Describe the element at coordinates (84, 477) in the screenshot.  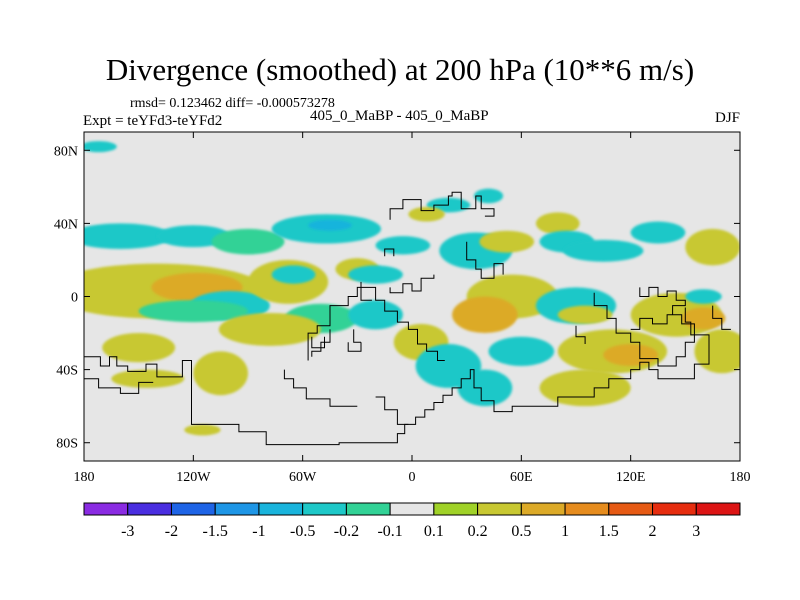
I see `x-tick-label-0: 180` at that location.